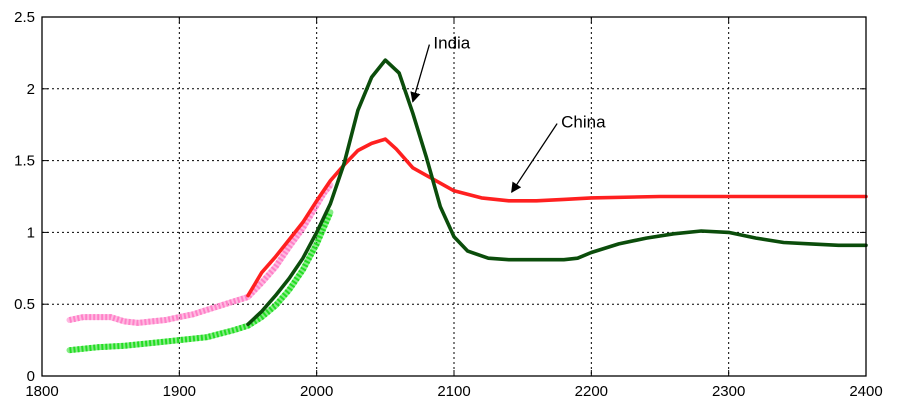  I want to click on y-tick-label: 2, so click(31, 89).